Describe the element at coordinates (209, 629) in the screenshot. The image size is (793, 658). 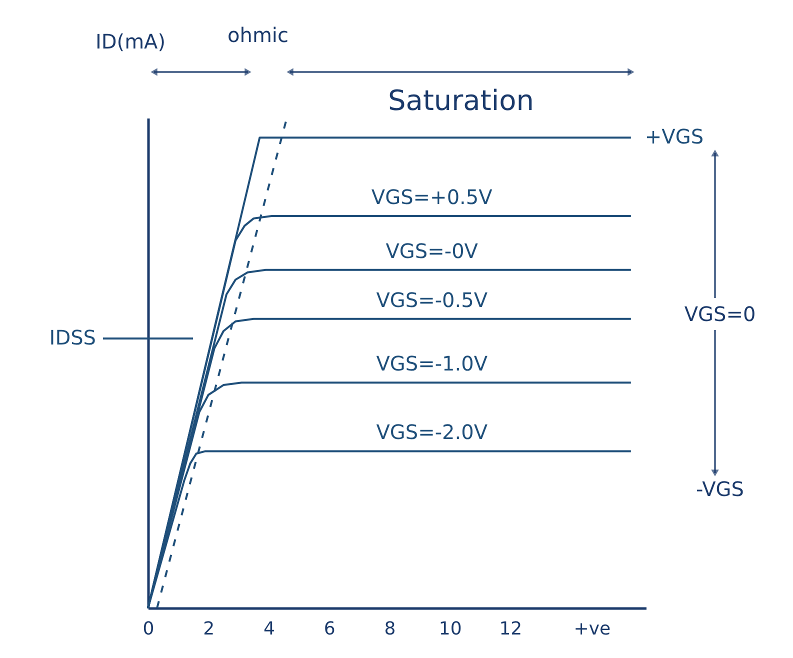
I see `x-tick-label: 2` at that location.